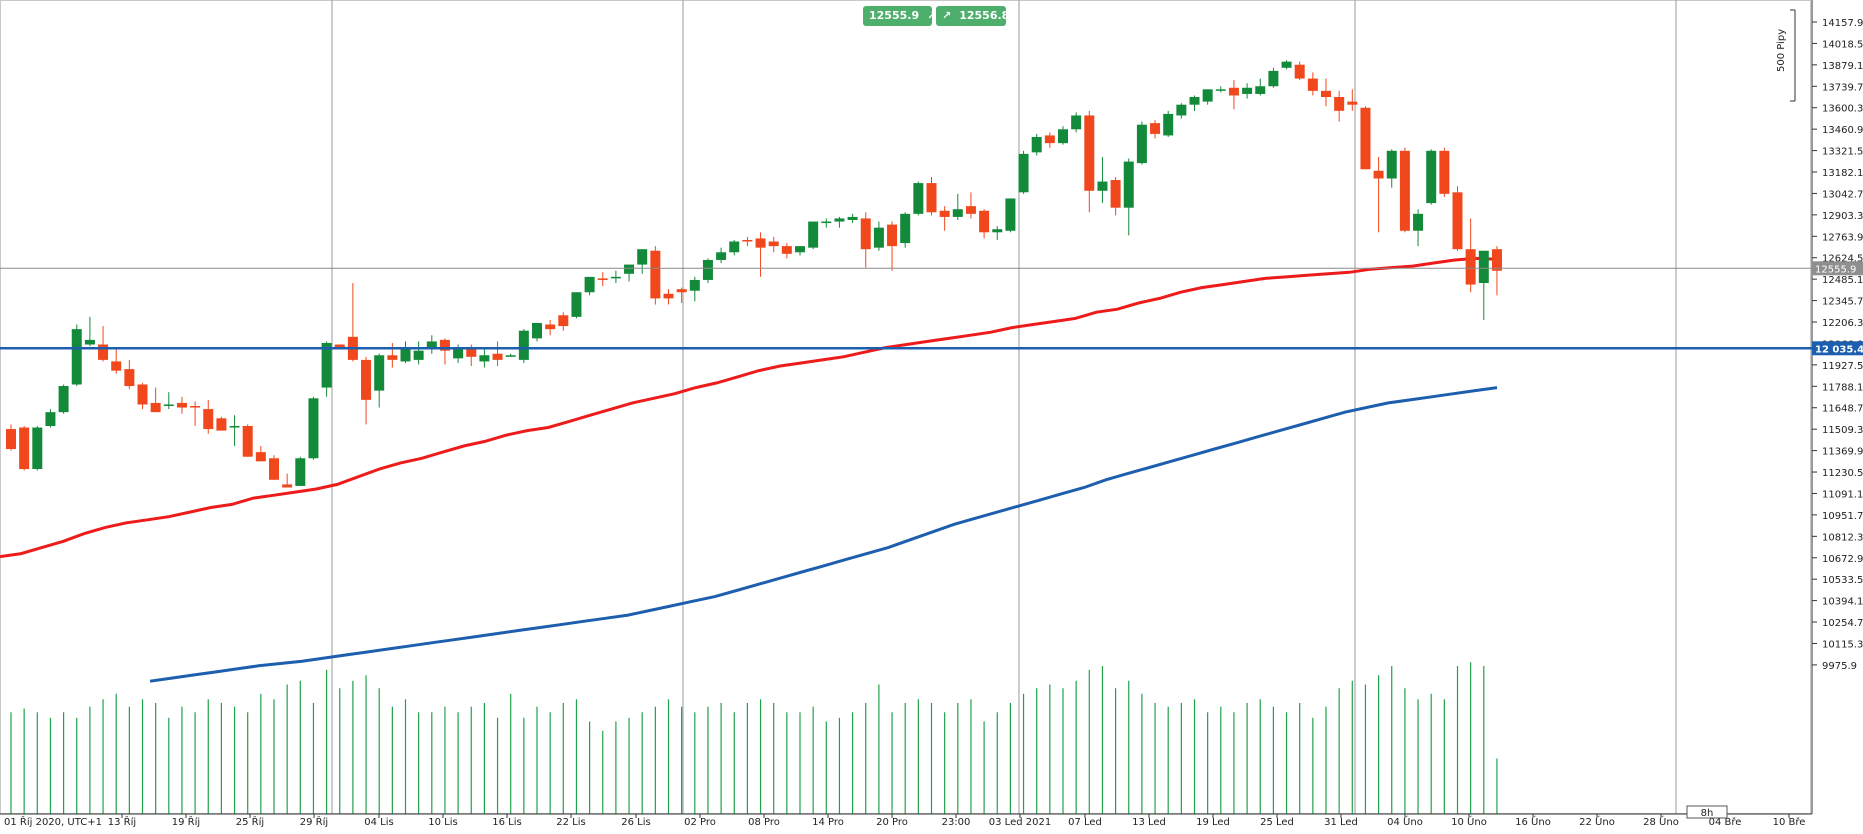 Image resolution: width=1863 pixels, height=834 pixels. I want to click on time-tick-label: 13 Led, so click(1149, 822).